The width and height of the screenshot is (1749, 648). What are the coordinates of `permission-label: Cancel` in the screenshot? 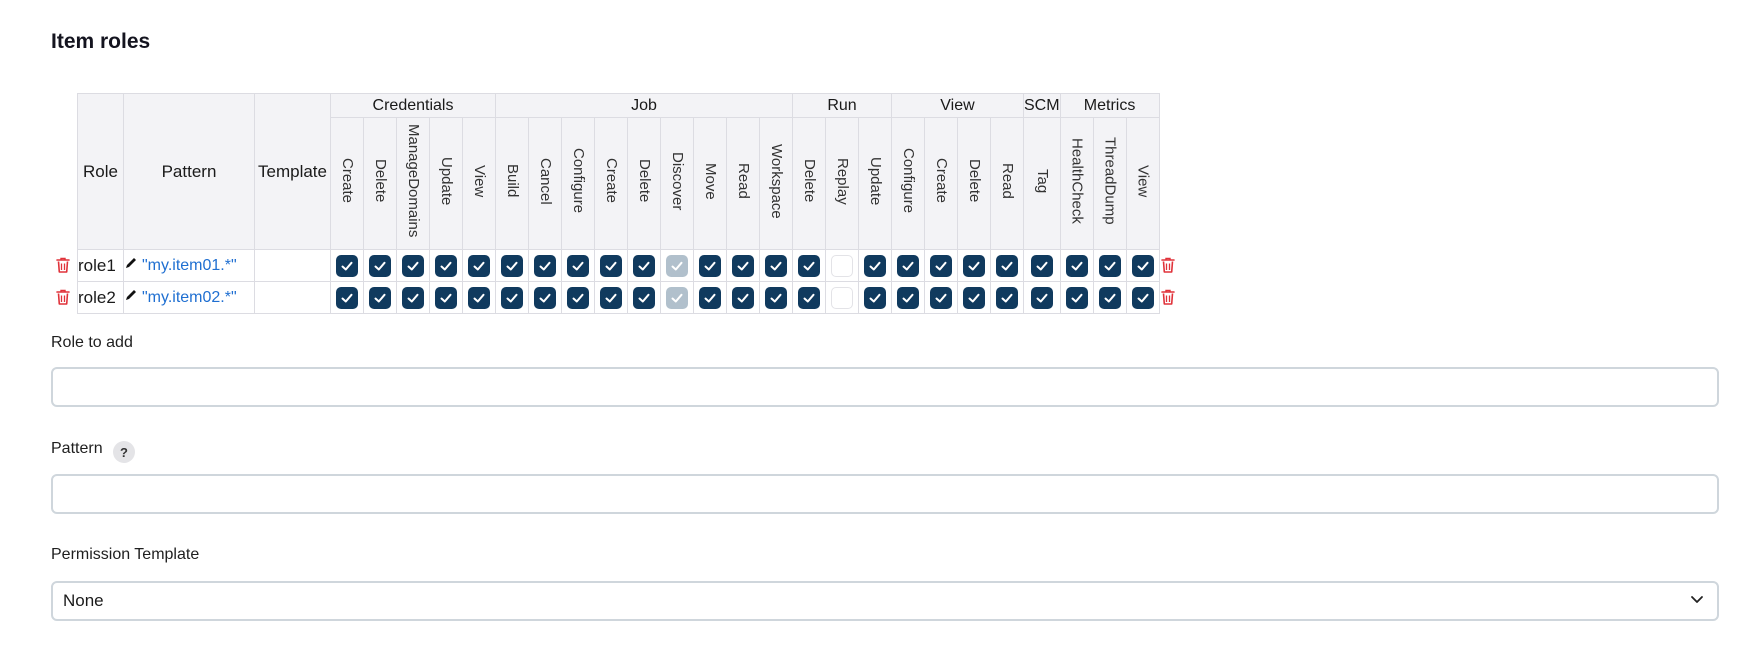 It's located at (545, 181).